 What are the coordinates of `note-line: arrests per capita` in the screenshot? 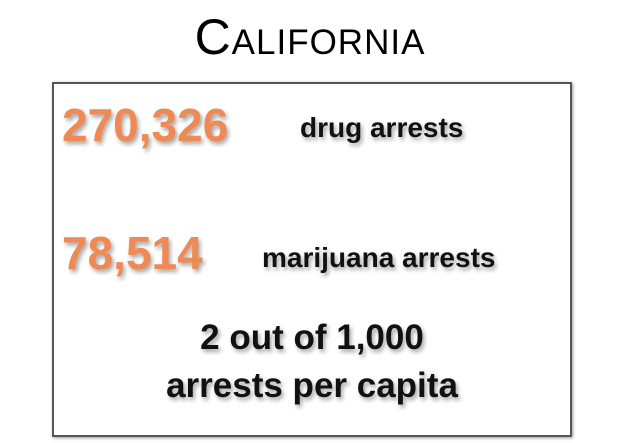 It's located at (312, 385).